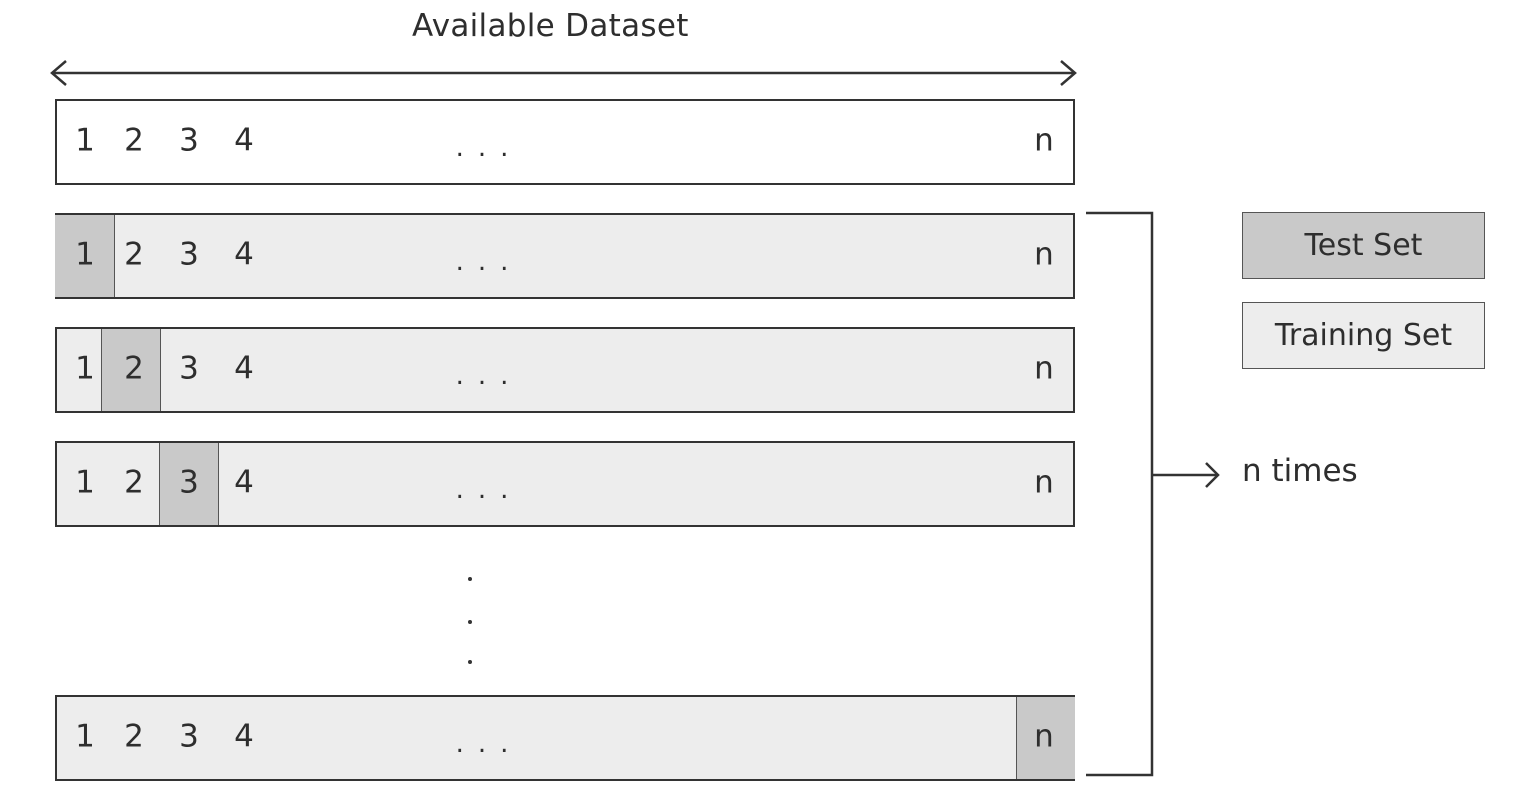 This screenshot has width=1535, height=797. I want to click on repeat-label: n times, so click(1300, 471).